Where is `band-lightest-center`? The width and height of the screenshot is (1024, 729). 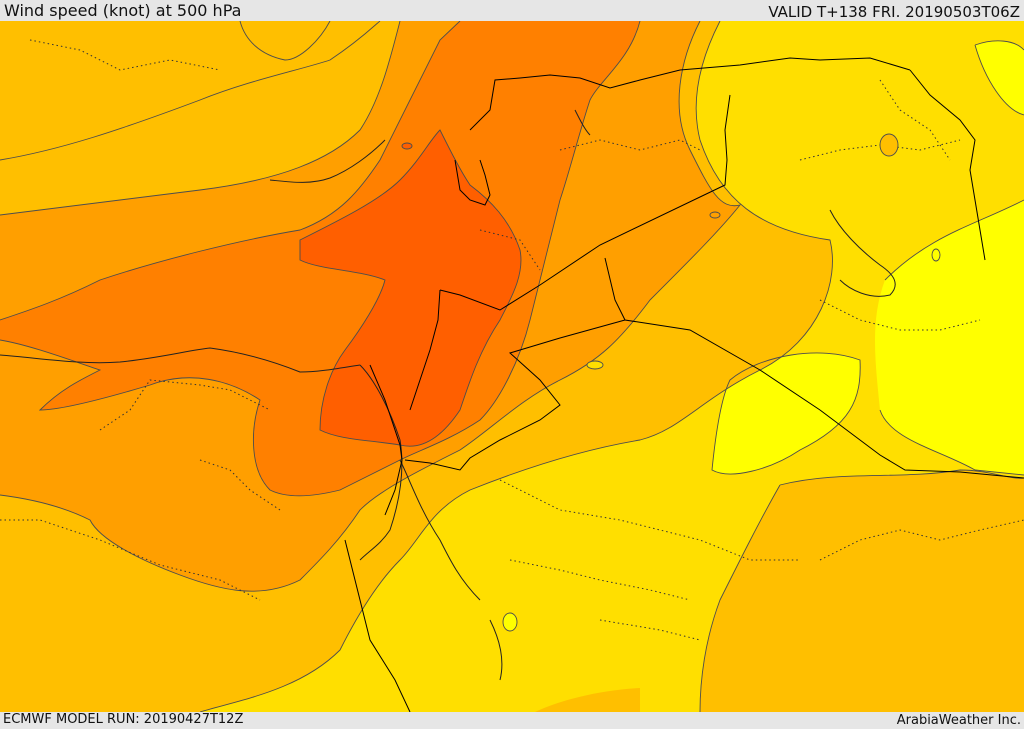
band-lightest-center is located at coordinates (786, 413).